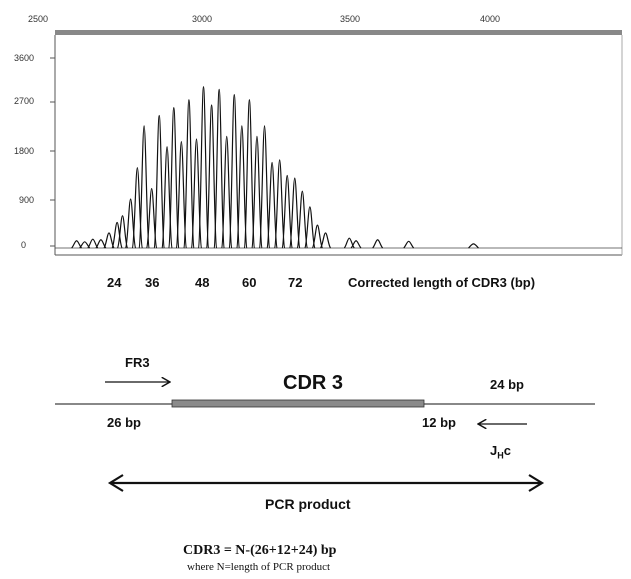  I want to click on pcr-arrowhead-left, so click(115, 483).